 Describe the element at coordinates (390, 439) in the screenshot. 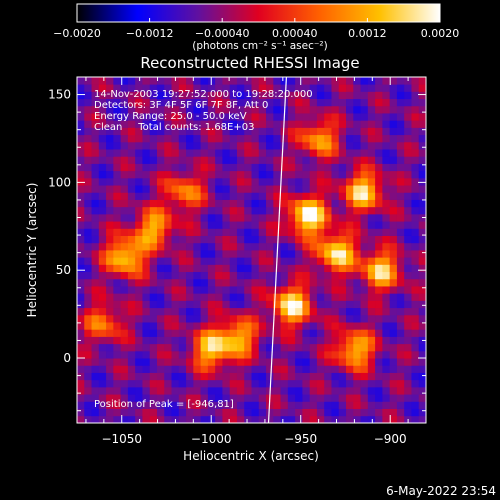

I see `x-tick-label: −900` at that location.